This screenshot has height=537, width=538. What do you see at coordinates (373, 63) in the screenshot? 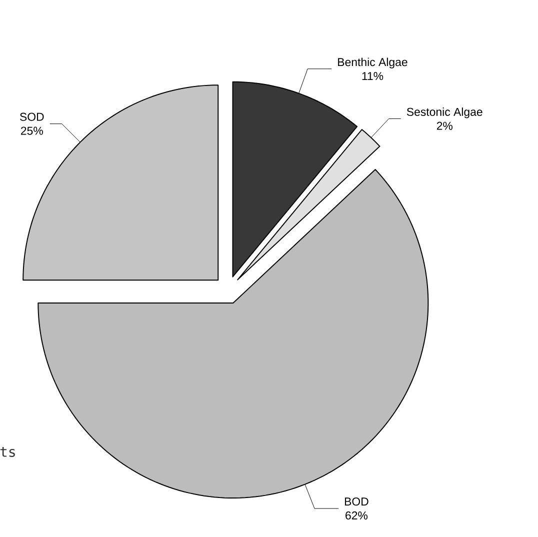
I see `slice-label: Benthic Algae` at bounding box center [373, 63].